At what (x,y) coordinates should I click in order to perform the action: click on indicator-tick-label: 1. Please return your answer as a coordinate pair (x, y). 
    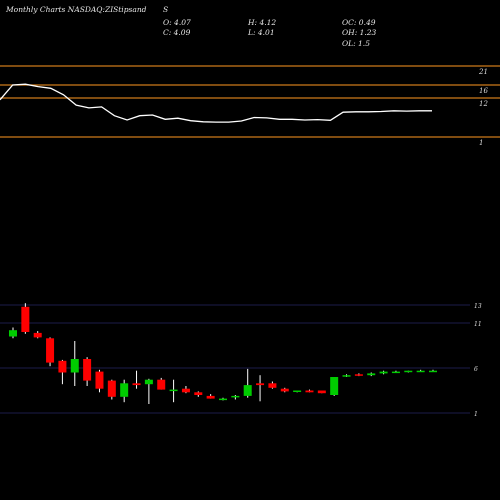
    Looking at the image, I should click on (481, 143).